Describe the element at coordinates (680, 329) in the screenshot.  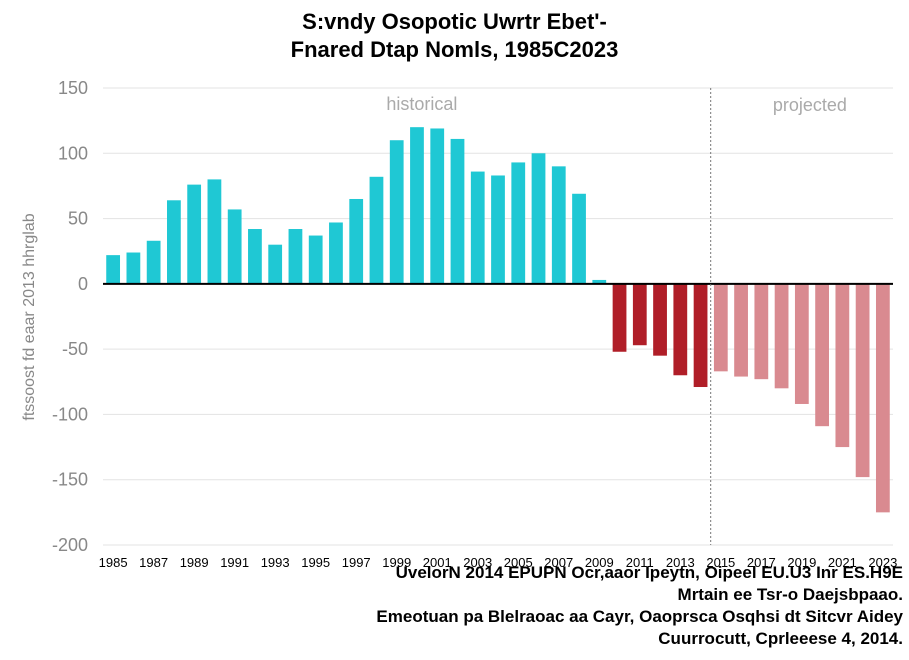
I see `bar-2013` at that location.